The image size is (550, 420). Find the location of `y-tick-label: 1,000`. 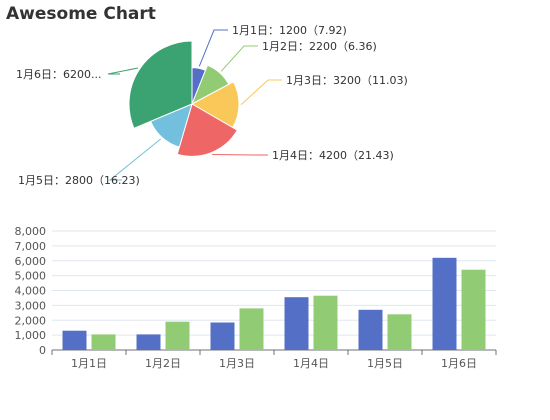

y-tick-label: 1,000 is located at coordinates (31, 335).